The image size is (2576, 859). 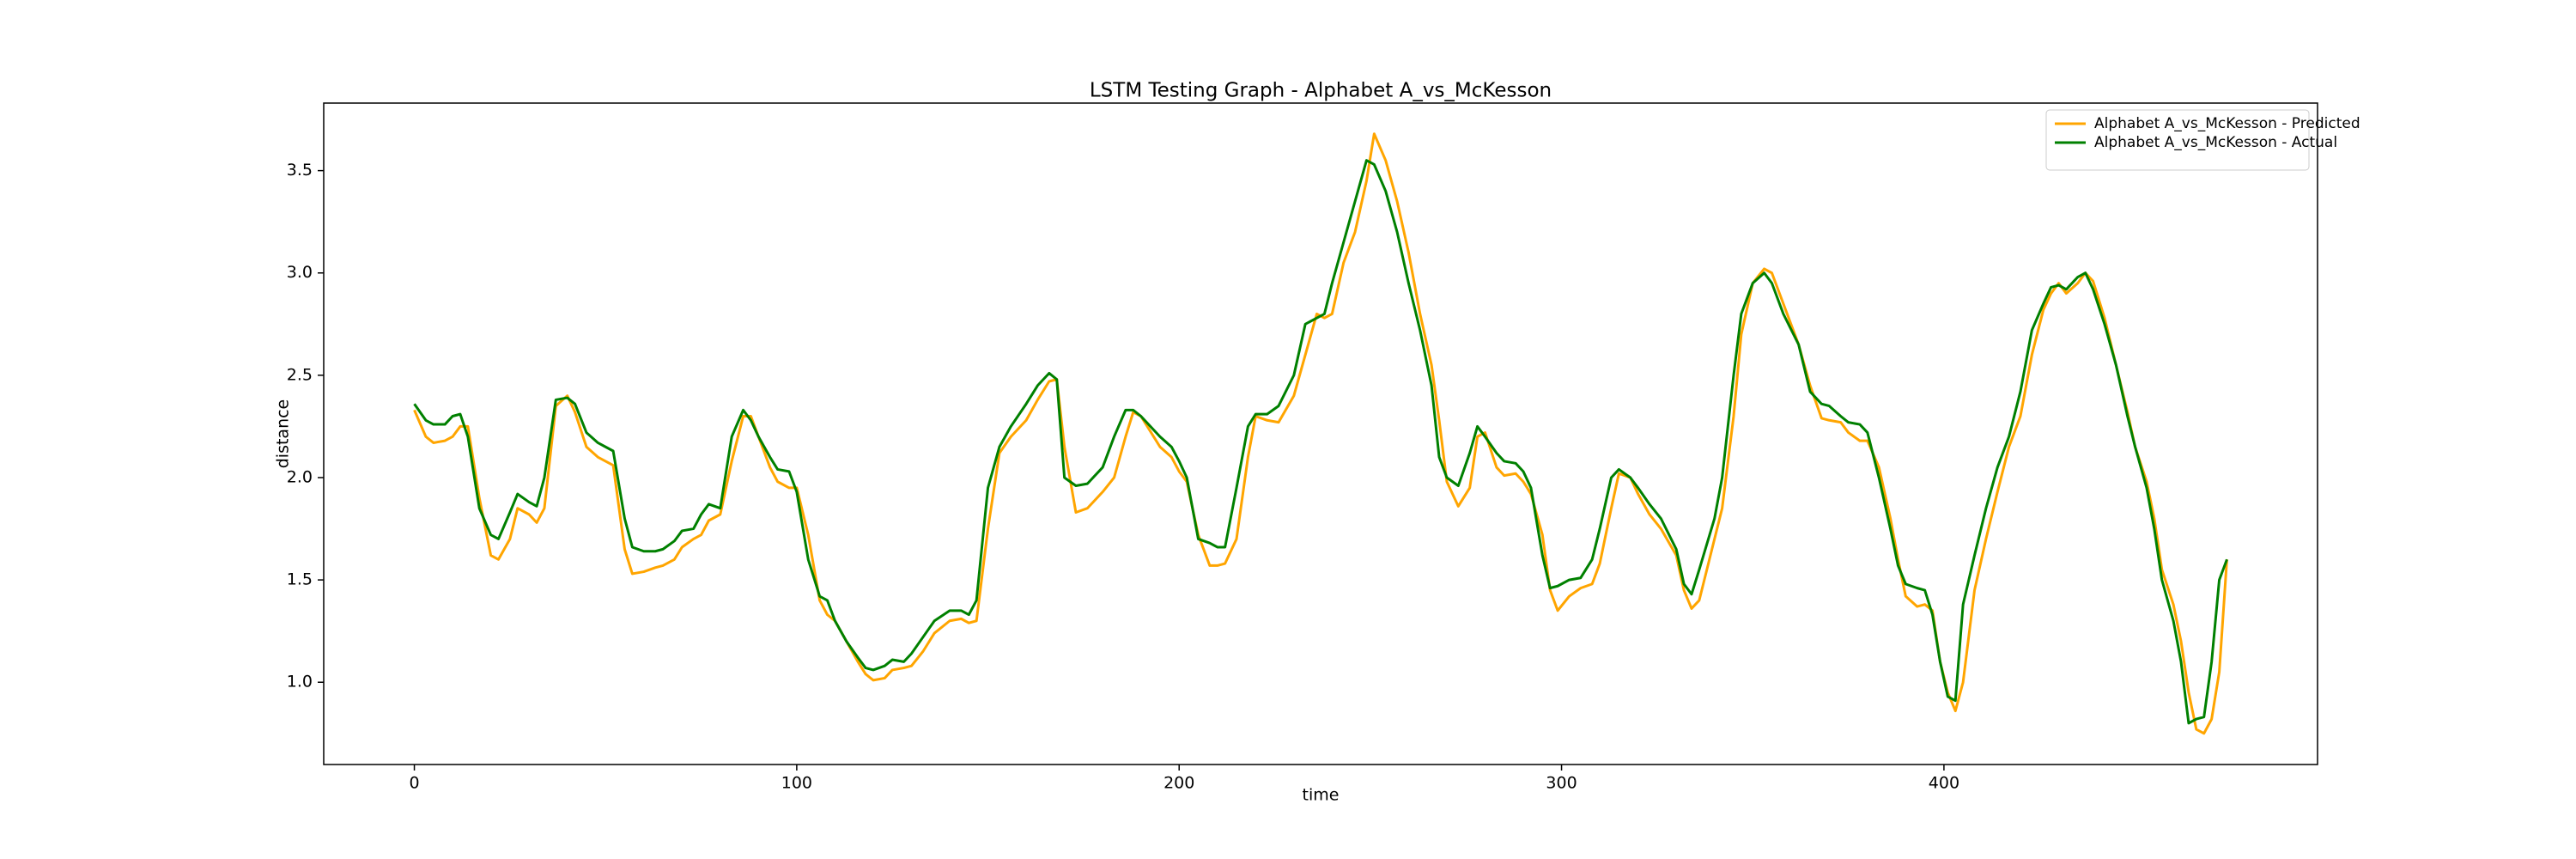 I want to click on x-axis-label: time, so click(x=1321, y=796).